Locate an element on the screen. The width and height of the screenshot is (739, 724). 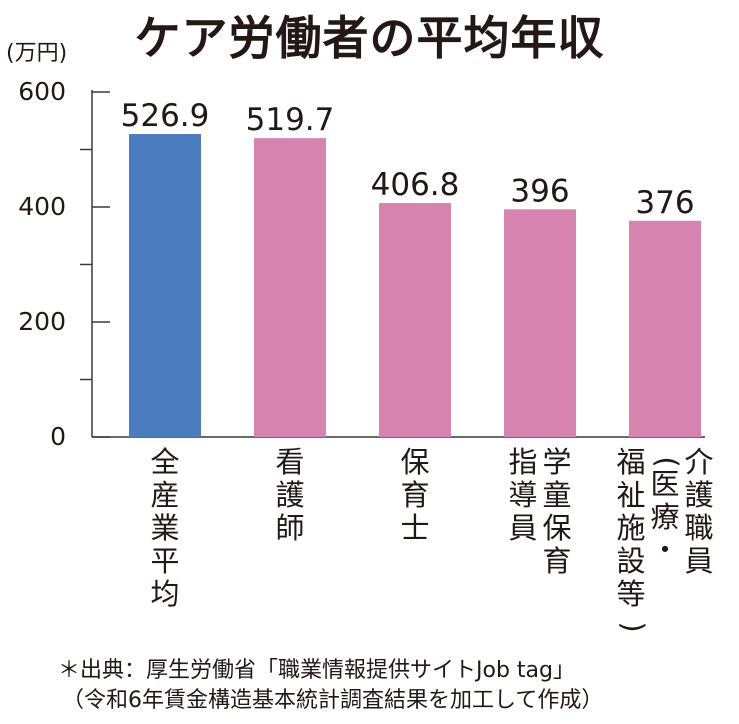
category-label-char: 祉 is located at coordinates (630, 495).